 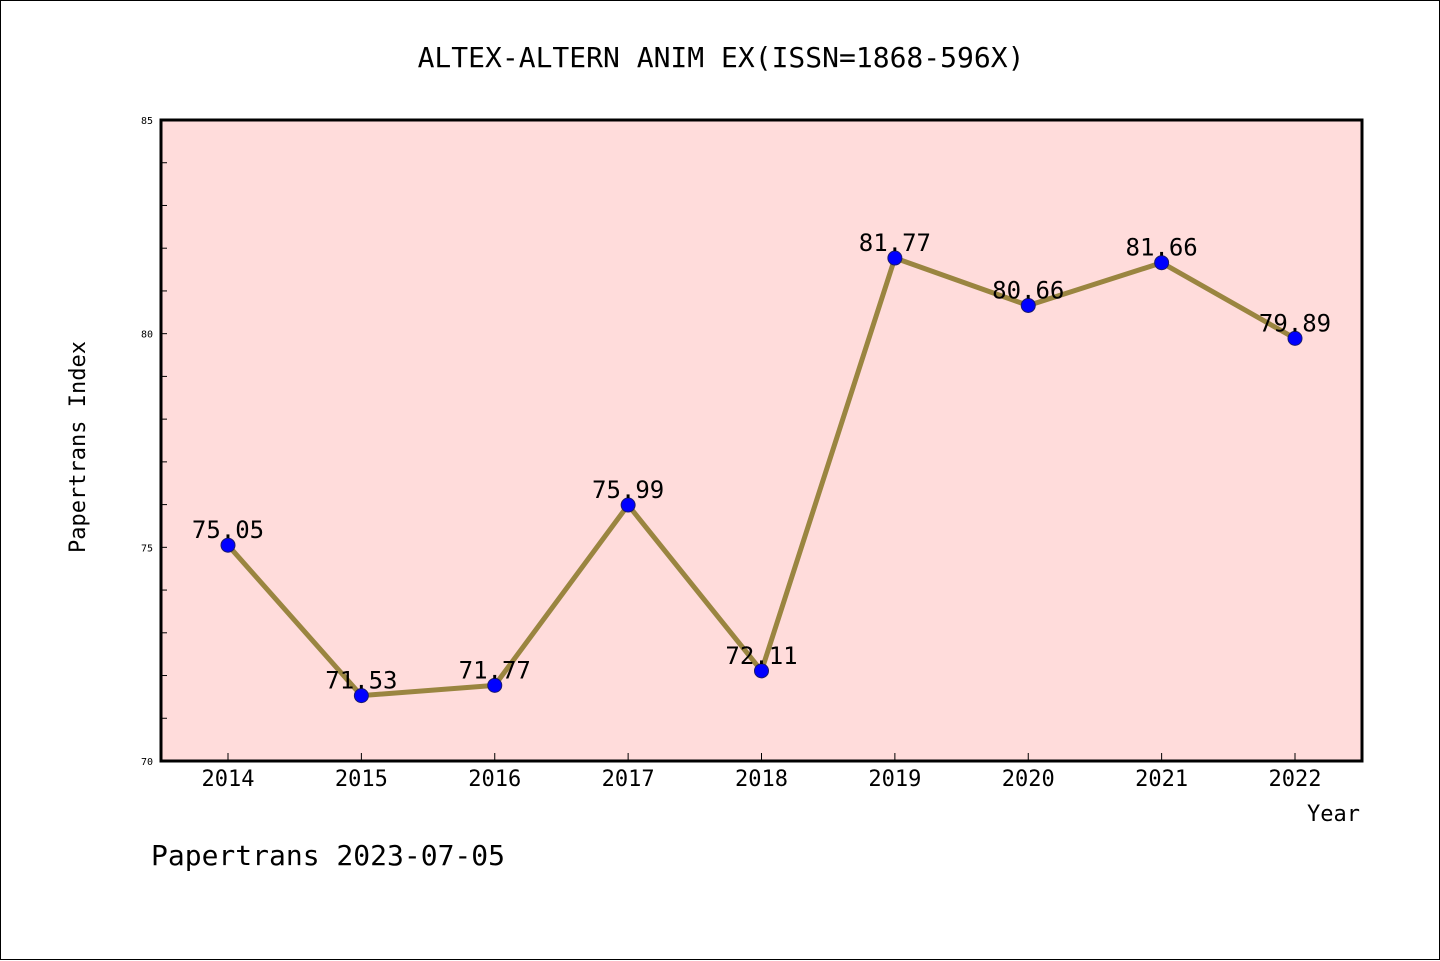 I want to click on y-tick-label: 75, so click(x=147, y=548).